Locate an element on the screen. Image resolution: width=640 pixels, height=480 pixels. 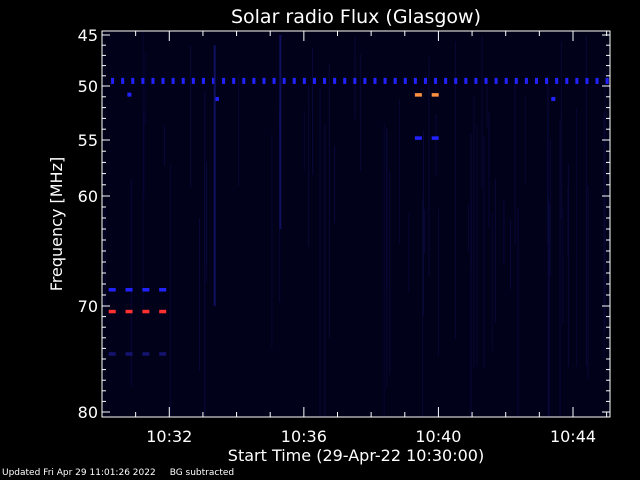
x-tick-label: 10:32 is located at coordinates (169, 436).